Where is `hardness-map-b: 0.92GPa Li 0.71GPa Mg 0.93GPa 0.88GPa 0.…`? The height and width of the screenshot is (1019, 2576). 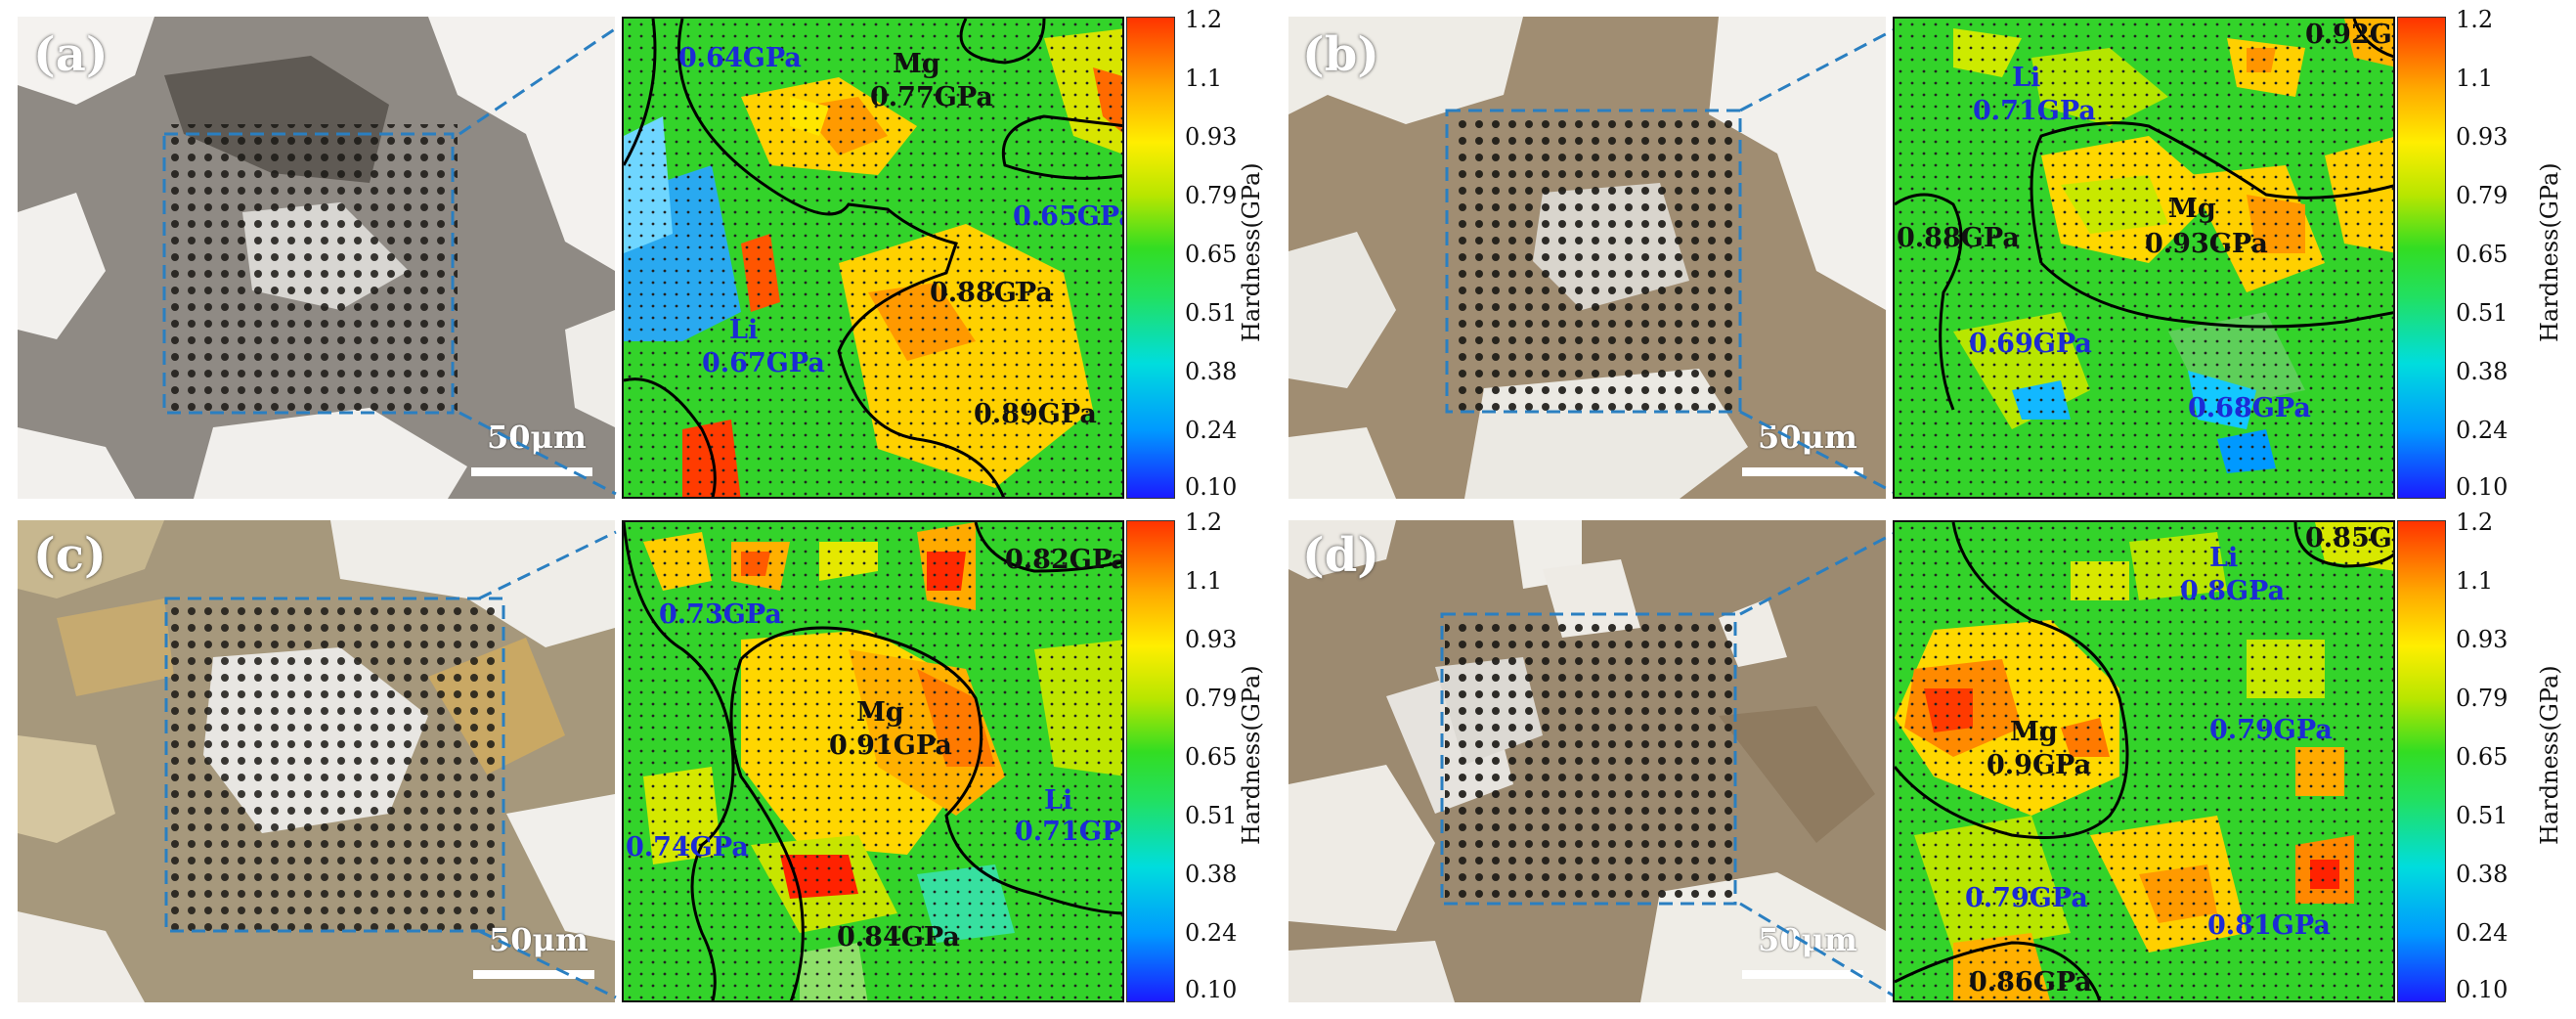
hardness-map-b: 0.92GPa Li 0.71GPa Mg 0.93GPa 0.88GPa 0.… is located at coordinates (2144, 258).